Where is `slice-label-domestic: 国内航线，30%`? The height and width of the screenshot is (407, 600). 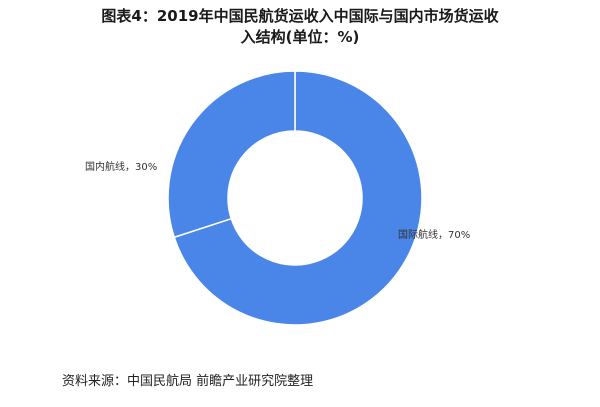 slice-label-domestic: 国内航线，30% is located at coordinates (121, 166).